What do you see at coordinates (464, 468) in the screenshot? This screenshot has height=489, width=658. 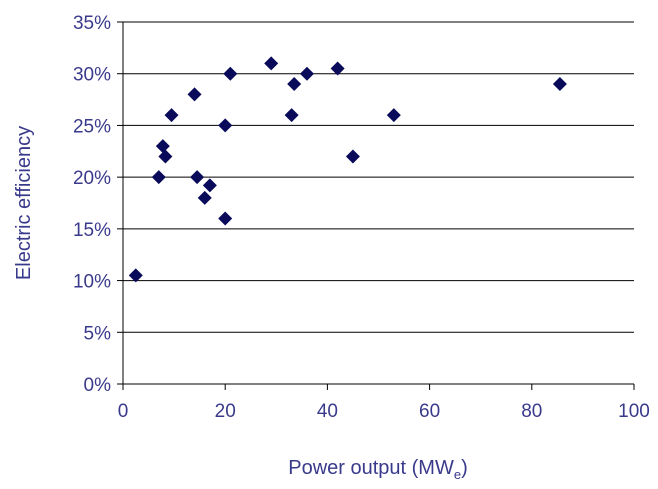 I see `x-axis-title-suffix: )` at bounding box center [464, 468].